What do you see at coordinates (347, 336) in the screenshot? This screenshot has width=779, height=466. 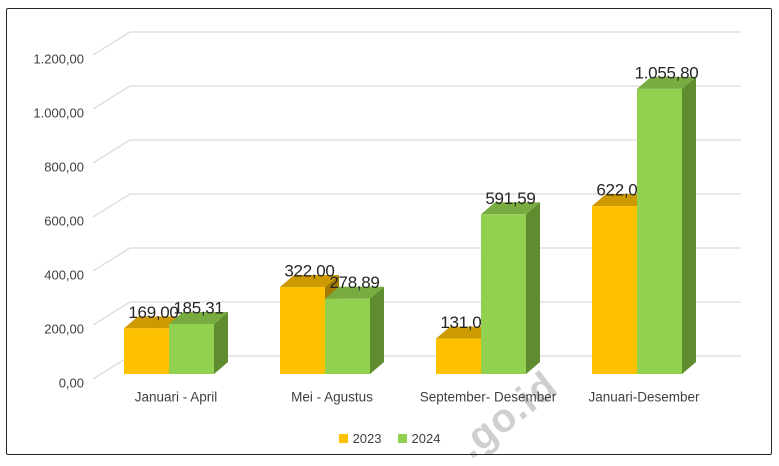 I see `bar-2024-Mei - Agustus` at bounding box center [347, 336].